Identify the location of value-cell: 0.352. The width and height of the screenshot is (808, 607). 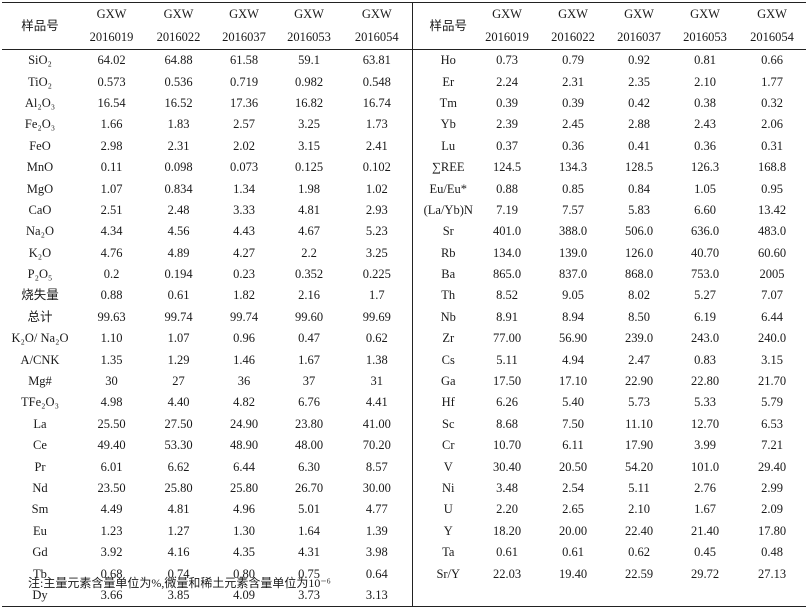
(309, 274).